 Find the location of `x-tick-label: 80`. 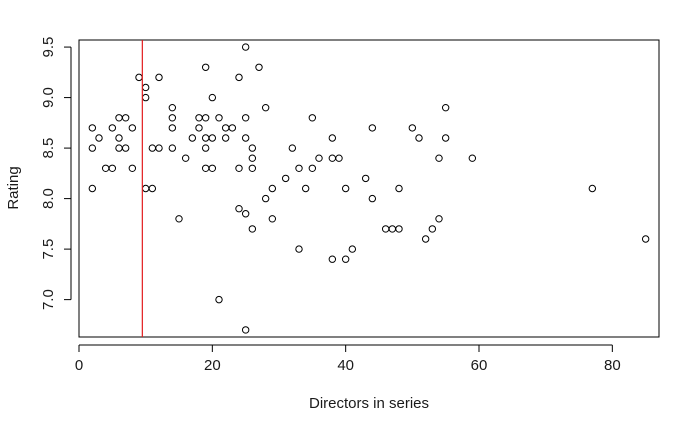

x-tick-label: 80 is located at coordinates (612, 365).